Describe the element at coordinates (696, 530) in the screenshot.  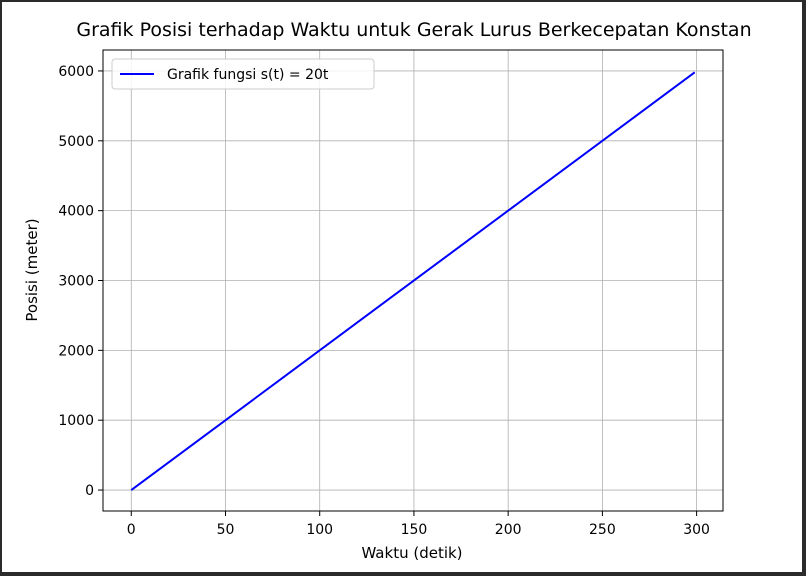
I see `x-tick-label: 300` at that location.